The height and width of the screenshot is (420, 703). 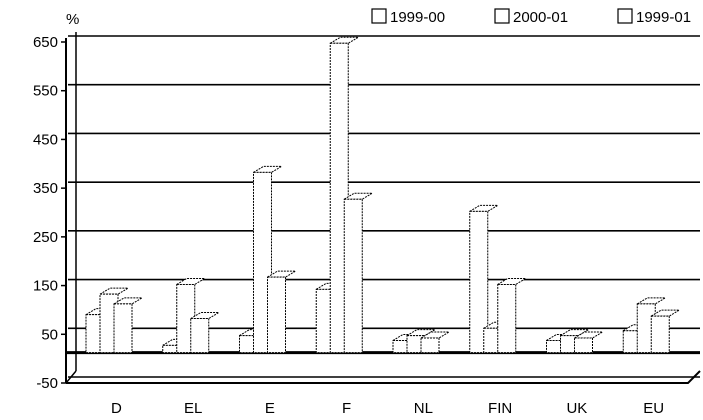 What do you see at coordinates (45, 286) in the screenshot?
I see `y-tick-label: 150` at bounding box center [45, 286].